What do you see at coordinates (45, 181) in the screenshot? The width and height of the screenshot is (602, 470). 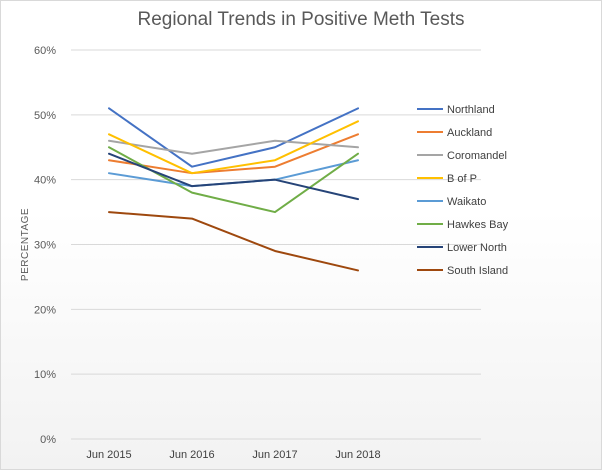 I see `y-tick-label: 40%` at bounding box center [45, 181].